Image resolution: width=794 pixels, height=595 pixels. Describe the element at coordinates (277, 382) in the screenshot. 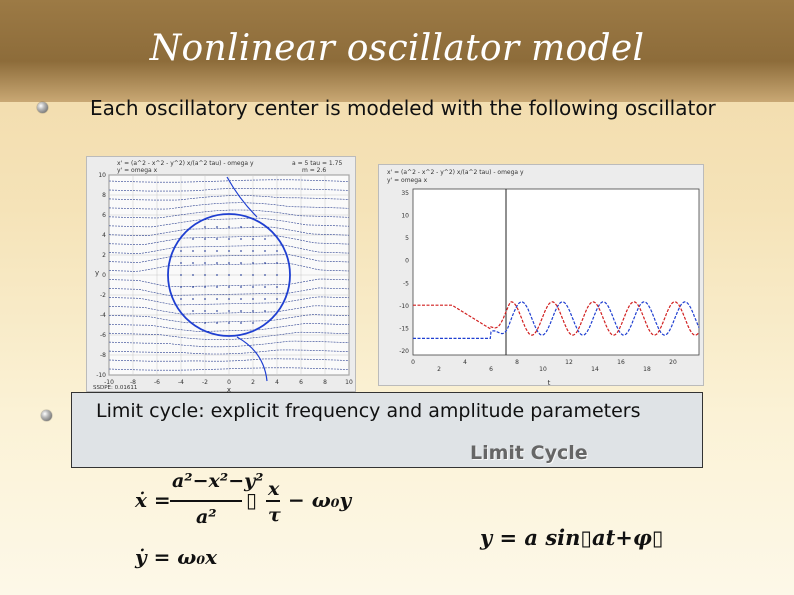

I see `phase-x-tick-label: 4` at that location.